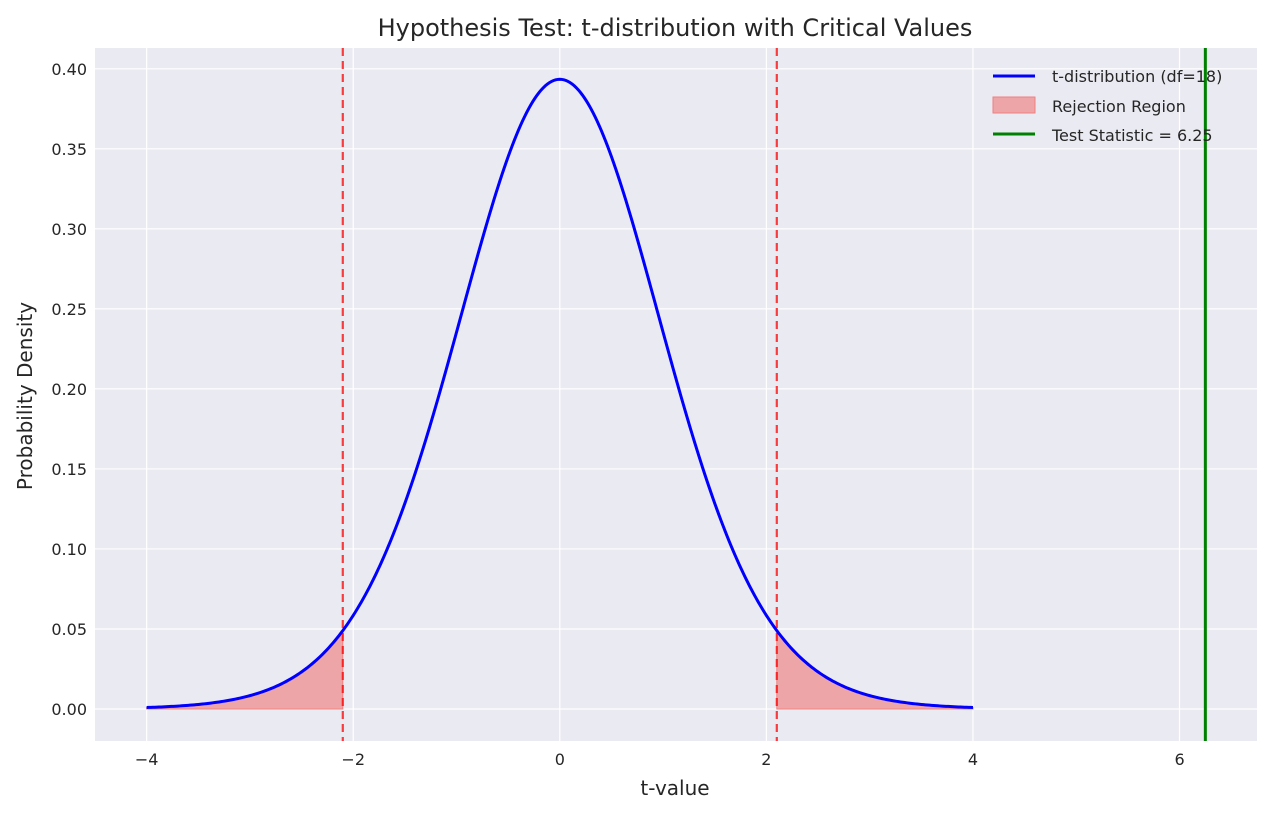 This screenshot has height=815, width=1271. Describe the element at coordinates (560, 759) in the screenshot. I see `x-tick-label: 0` at that location.